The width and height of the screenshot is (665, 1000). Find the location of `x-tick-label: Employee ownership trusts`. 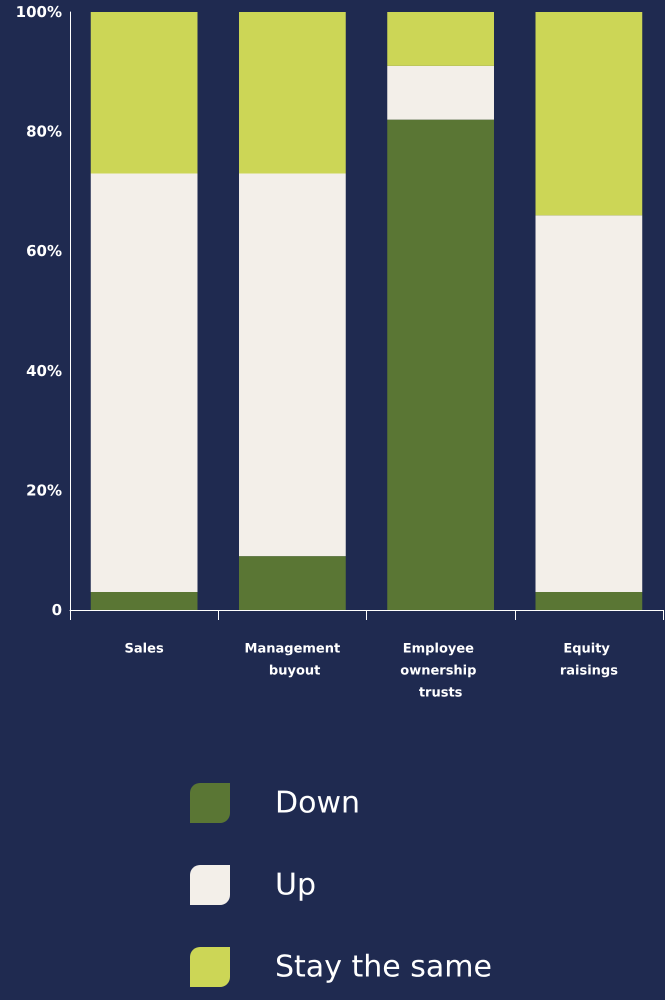

x-tick-label: Employee ownership trusts is located at coordinates (440, 671).